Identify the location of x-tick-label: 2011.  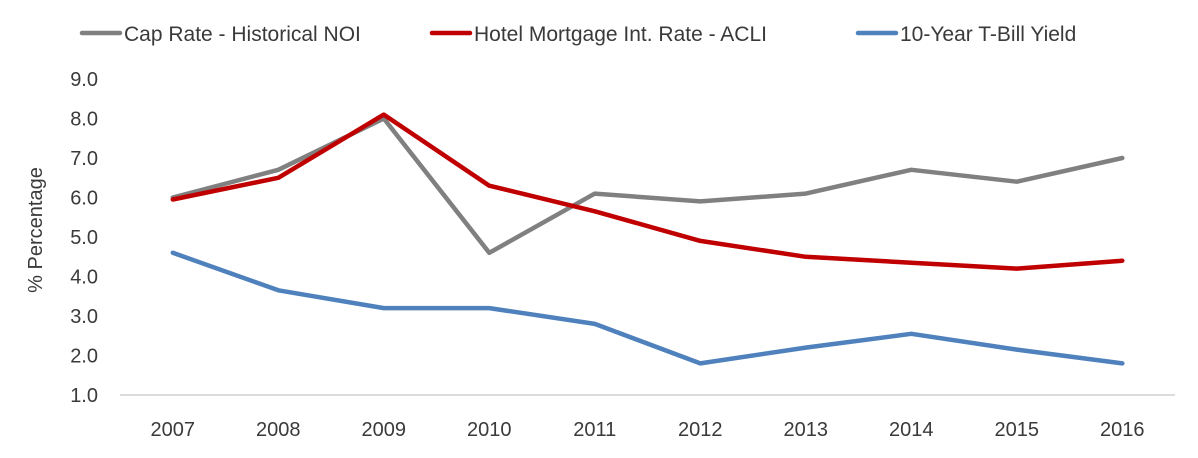
(594, 430).